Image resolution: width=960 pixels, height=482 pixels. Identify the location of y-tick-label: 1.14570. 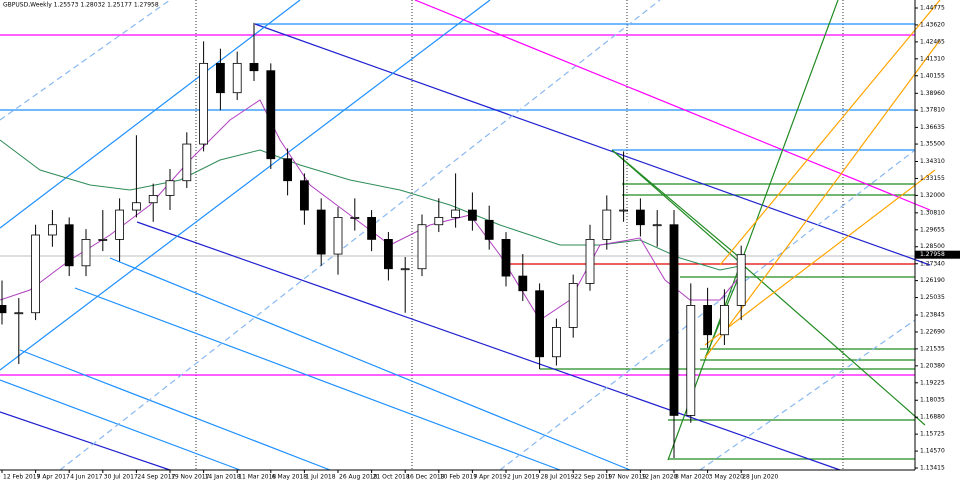
(932, 451).